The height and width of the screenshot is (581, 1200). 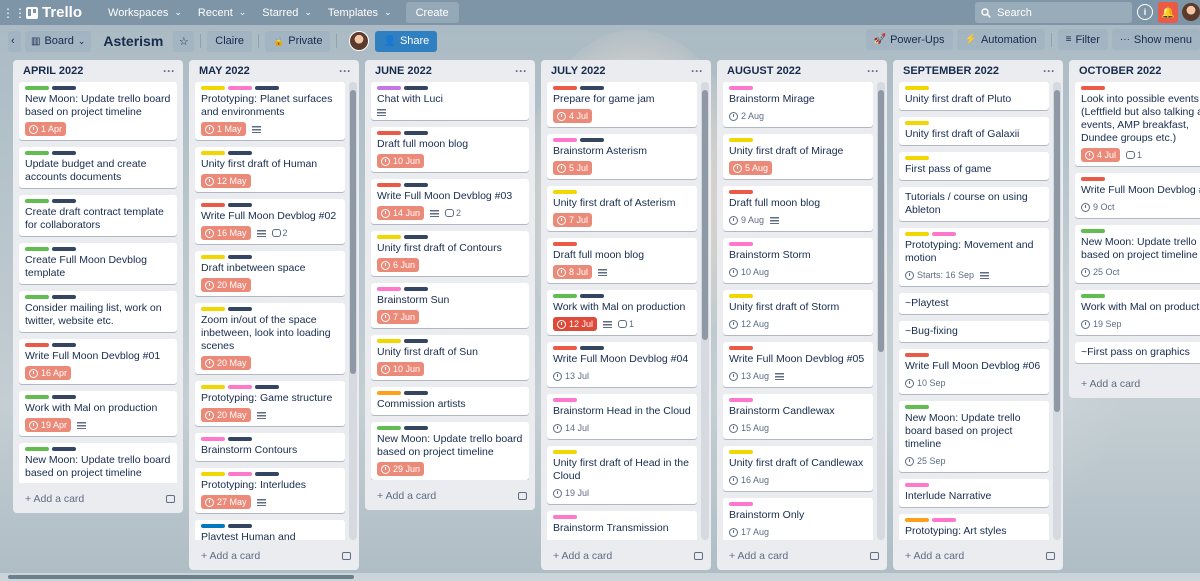 What do you see at coordinates (230, 41) in the screenshot?
I see `workspace-button: Claire` at bounding box center [230, 41].